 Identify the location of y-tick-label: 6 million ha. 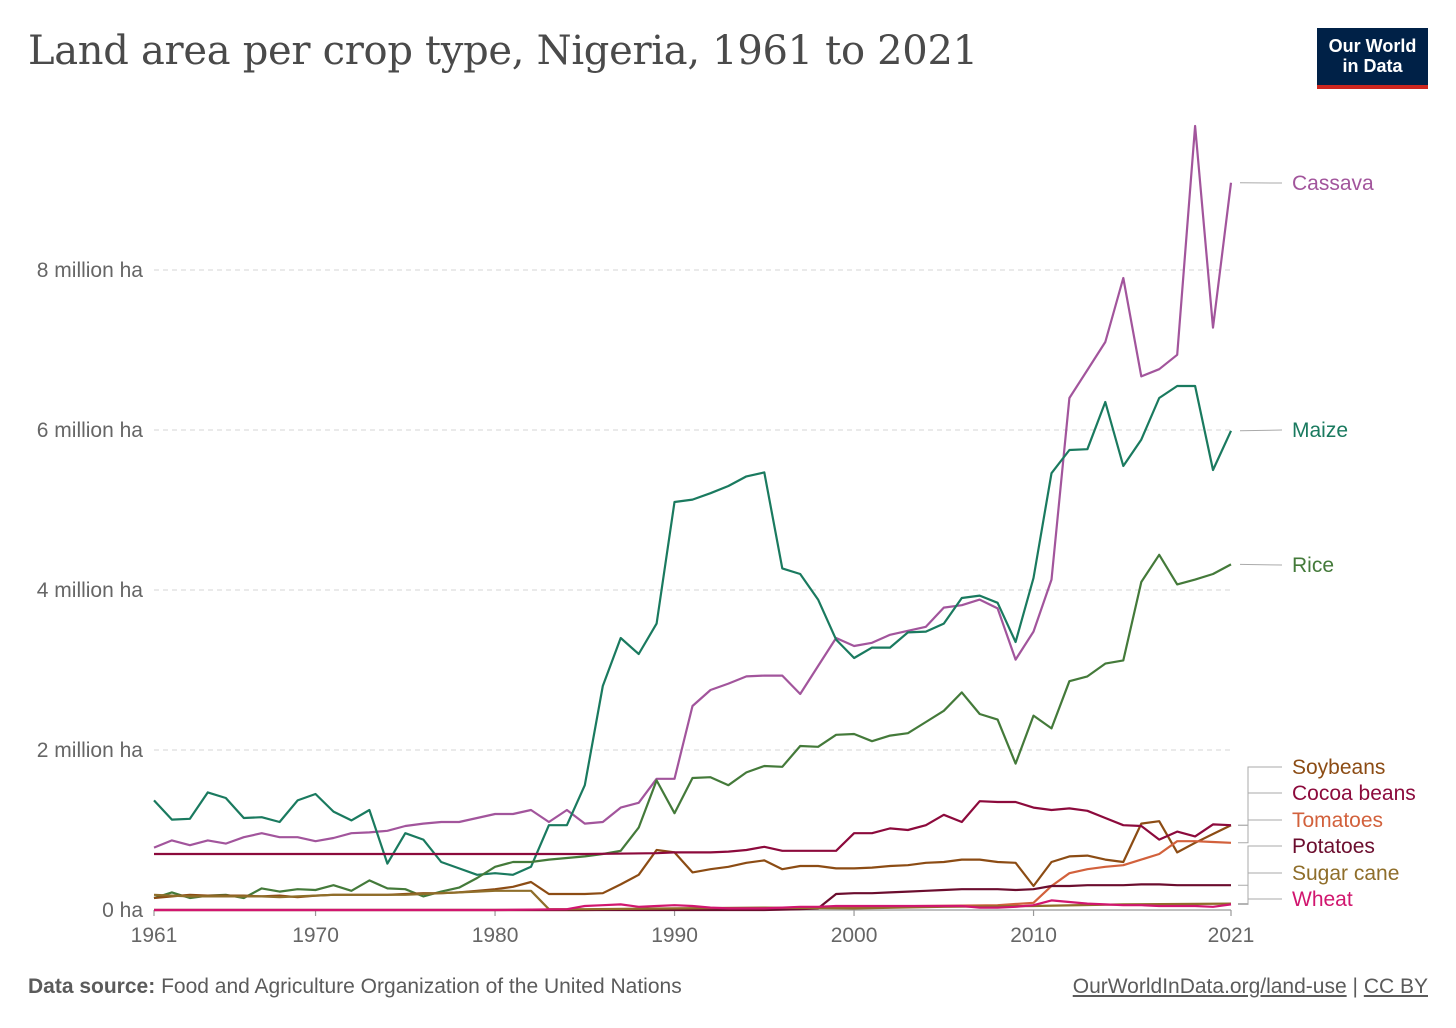
(90, 430).